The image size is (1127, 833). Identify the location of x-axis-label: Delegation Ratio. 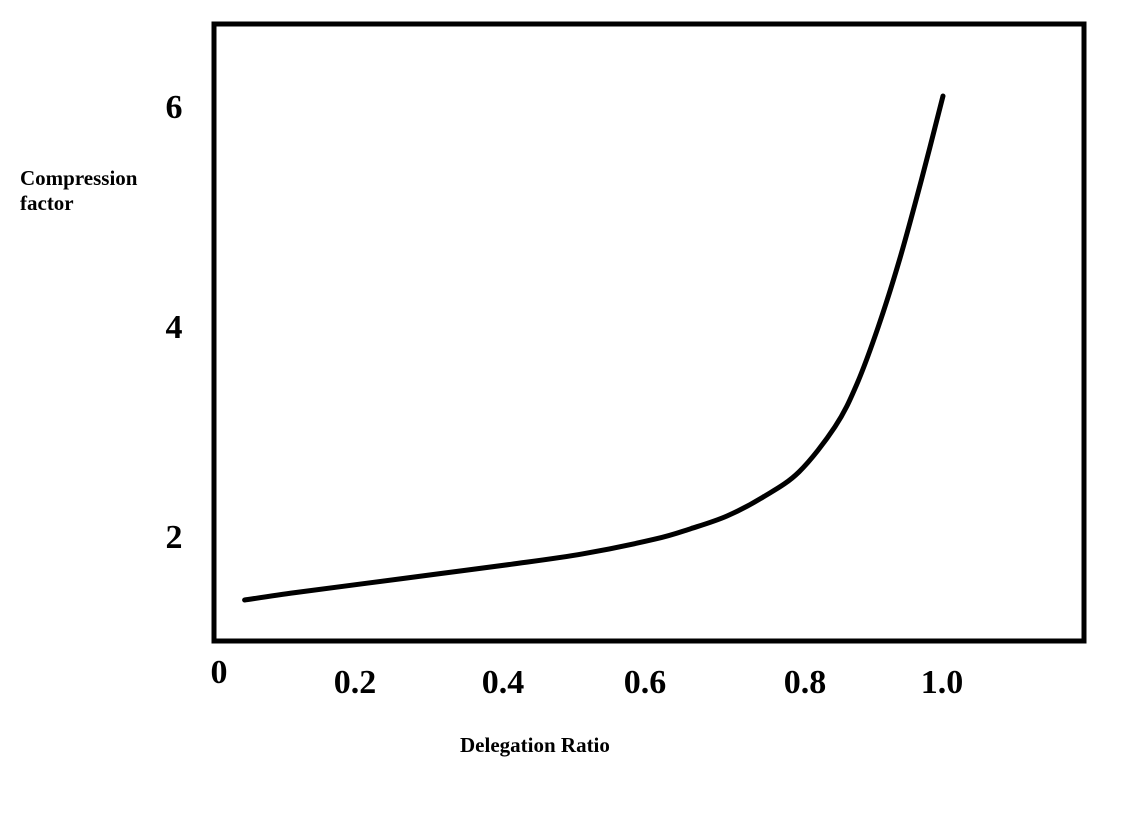
(535, 745).